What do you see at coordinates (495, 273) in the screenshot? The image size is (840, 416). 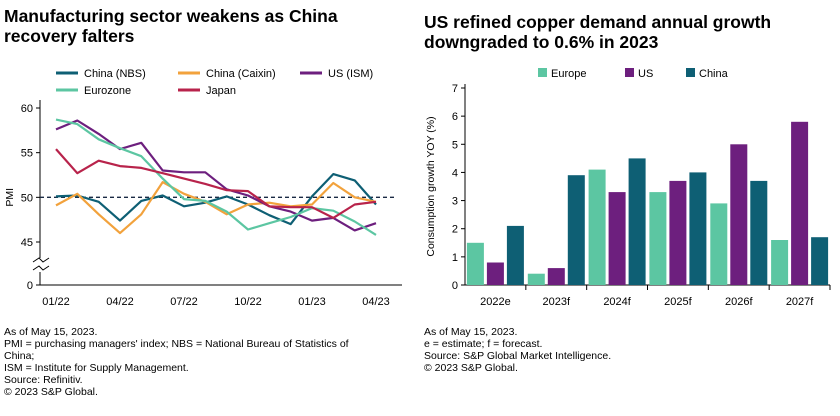 I see `bar-us-2022e` at bounding box center [495, 273].